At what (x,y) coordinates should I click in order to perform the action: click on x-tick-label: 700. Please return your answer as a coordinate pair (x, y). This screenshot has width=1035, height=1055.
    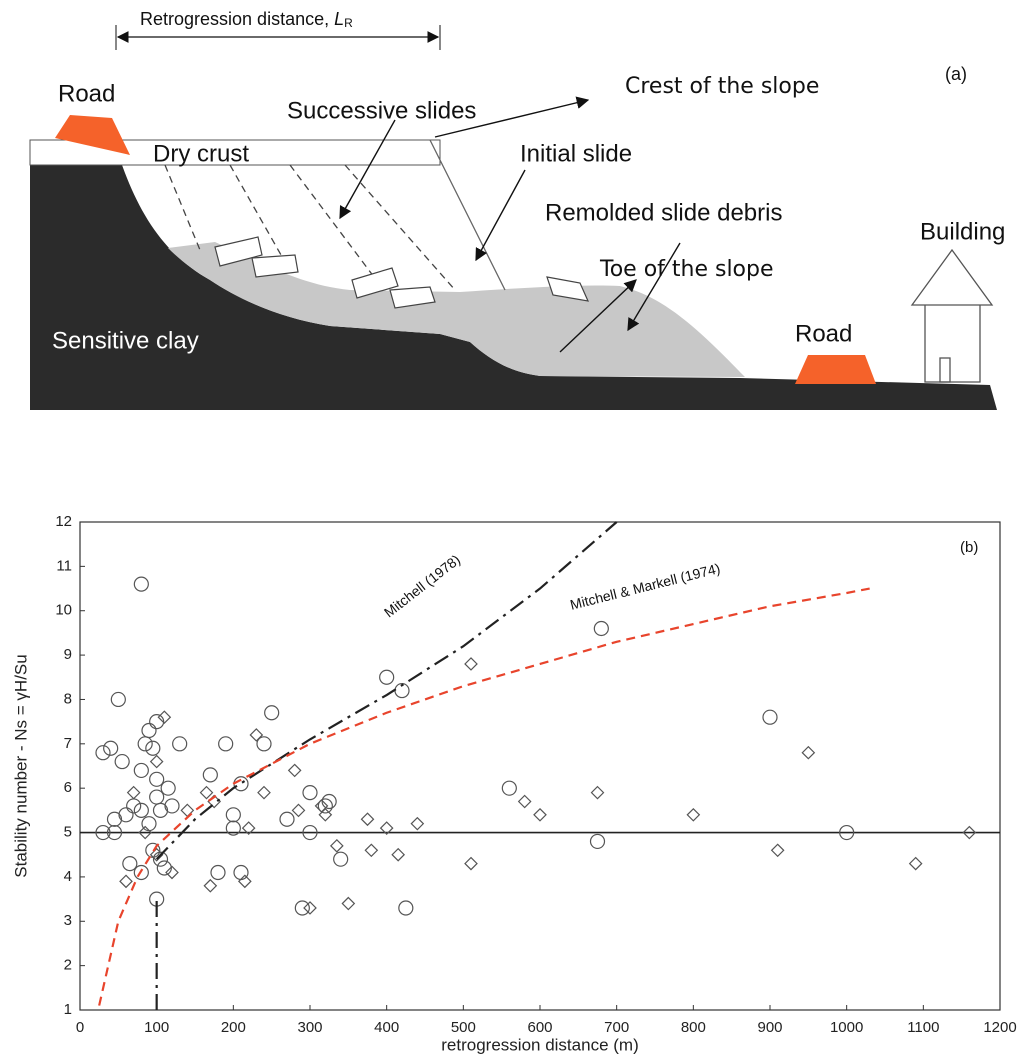
    Looking at the image, I should click on (616, 1027).